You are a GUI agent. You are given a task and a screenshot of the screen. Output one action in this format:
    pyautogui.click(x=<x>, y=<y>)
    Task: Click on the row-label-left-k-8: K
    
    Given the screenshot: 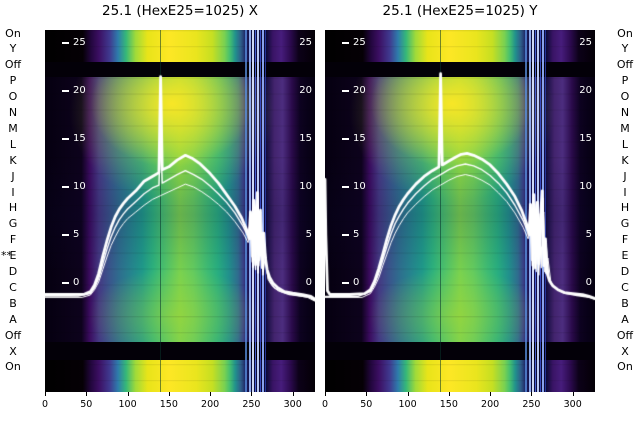 What is the action you would take?
    pyautogui.click(x=13, y=160)
    